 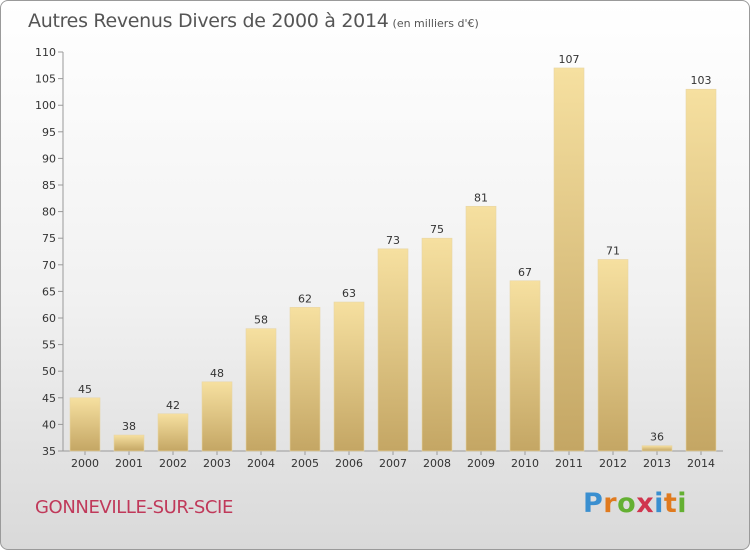 I want to click on bar-2002, so click(x=173, y=432).